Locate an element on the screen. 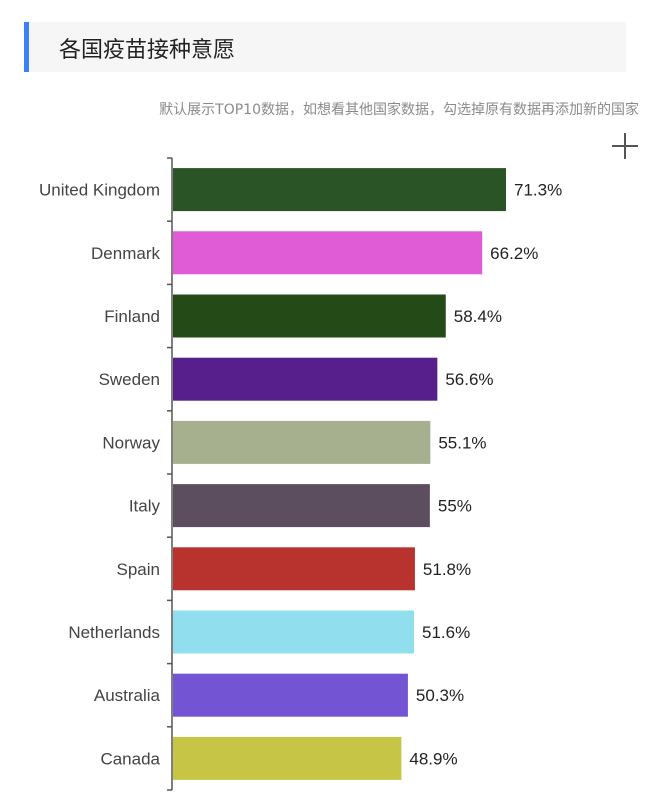 Image resolution: width=649 pixels, height=812 pixels. page-subtitle: 默认展示TOP10数据，如想看其他国家数据，勾选掉原有数据再添加新的国家 is located at coordinates (399, 110).